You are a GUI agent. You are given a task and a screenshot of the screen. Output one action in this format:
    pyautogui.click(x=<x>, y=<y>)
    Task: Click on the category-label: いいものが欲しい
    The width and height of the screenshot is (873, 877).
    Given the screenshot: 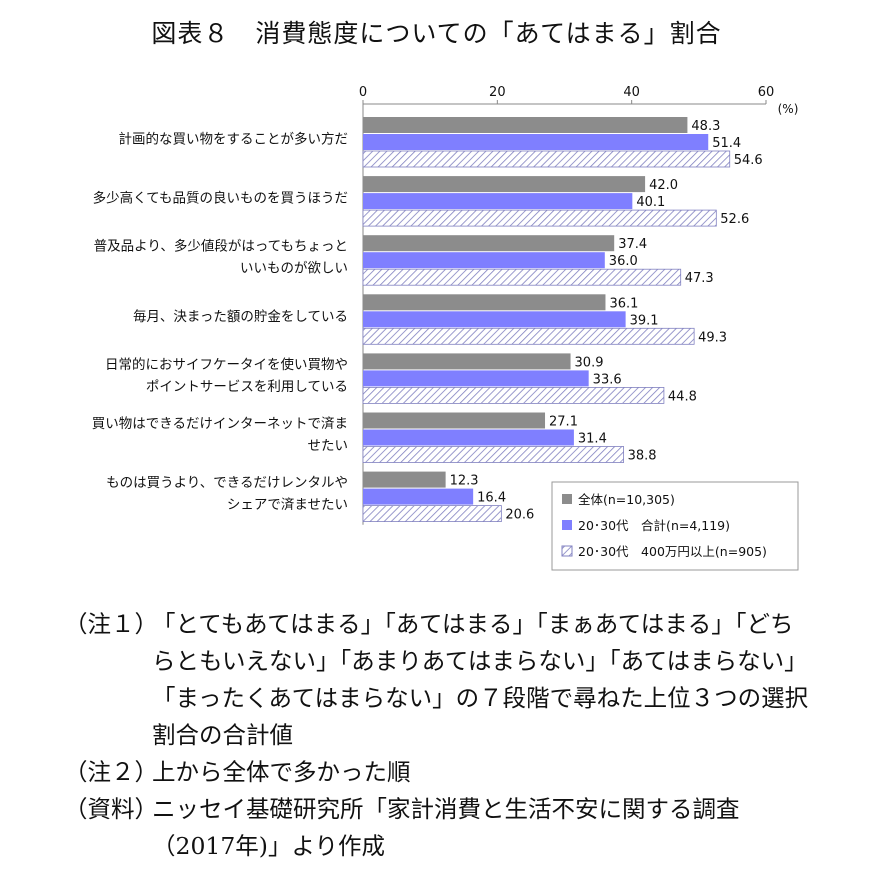 What is the action you would take?
    pyautogui.click(x=294, y=269)
    